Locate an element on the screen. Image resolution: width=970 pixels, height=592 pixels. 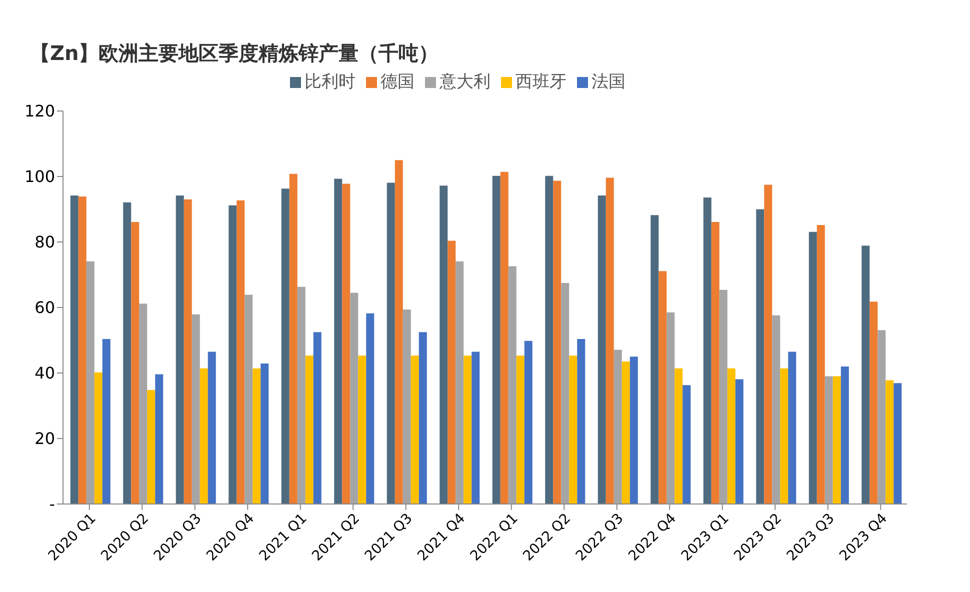
legend-label: 比利时 is located at coordinates (330, 82).